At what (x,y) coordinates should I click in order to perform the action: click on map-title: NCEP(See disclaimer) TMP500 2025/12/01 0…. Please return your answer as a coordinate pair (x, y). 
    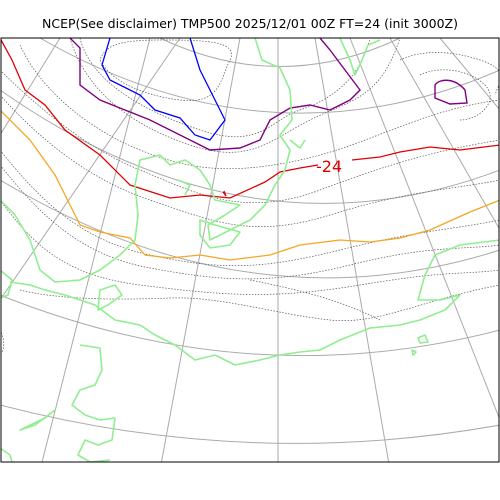
    Looking at the image, I should click on (249, 23).